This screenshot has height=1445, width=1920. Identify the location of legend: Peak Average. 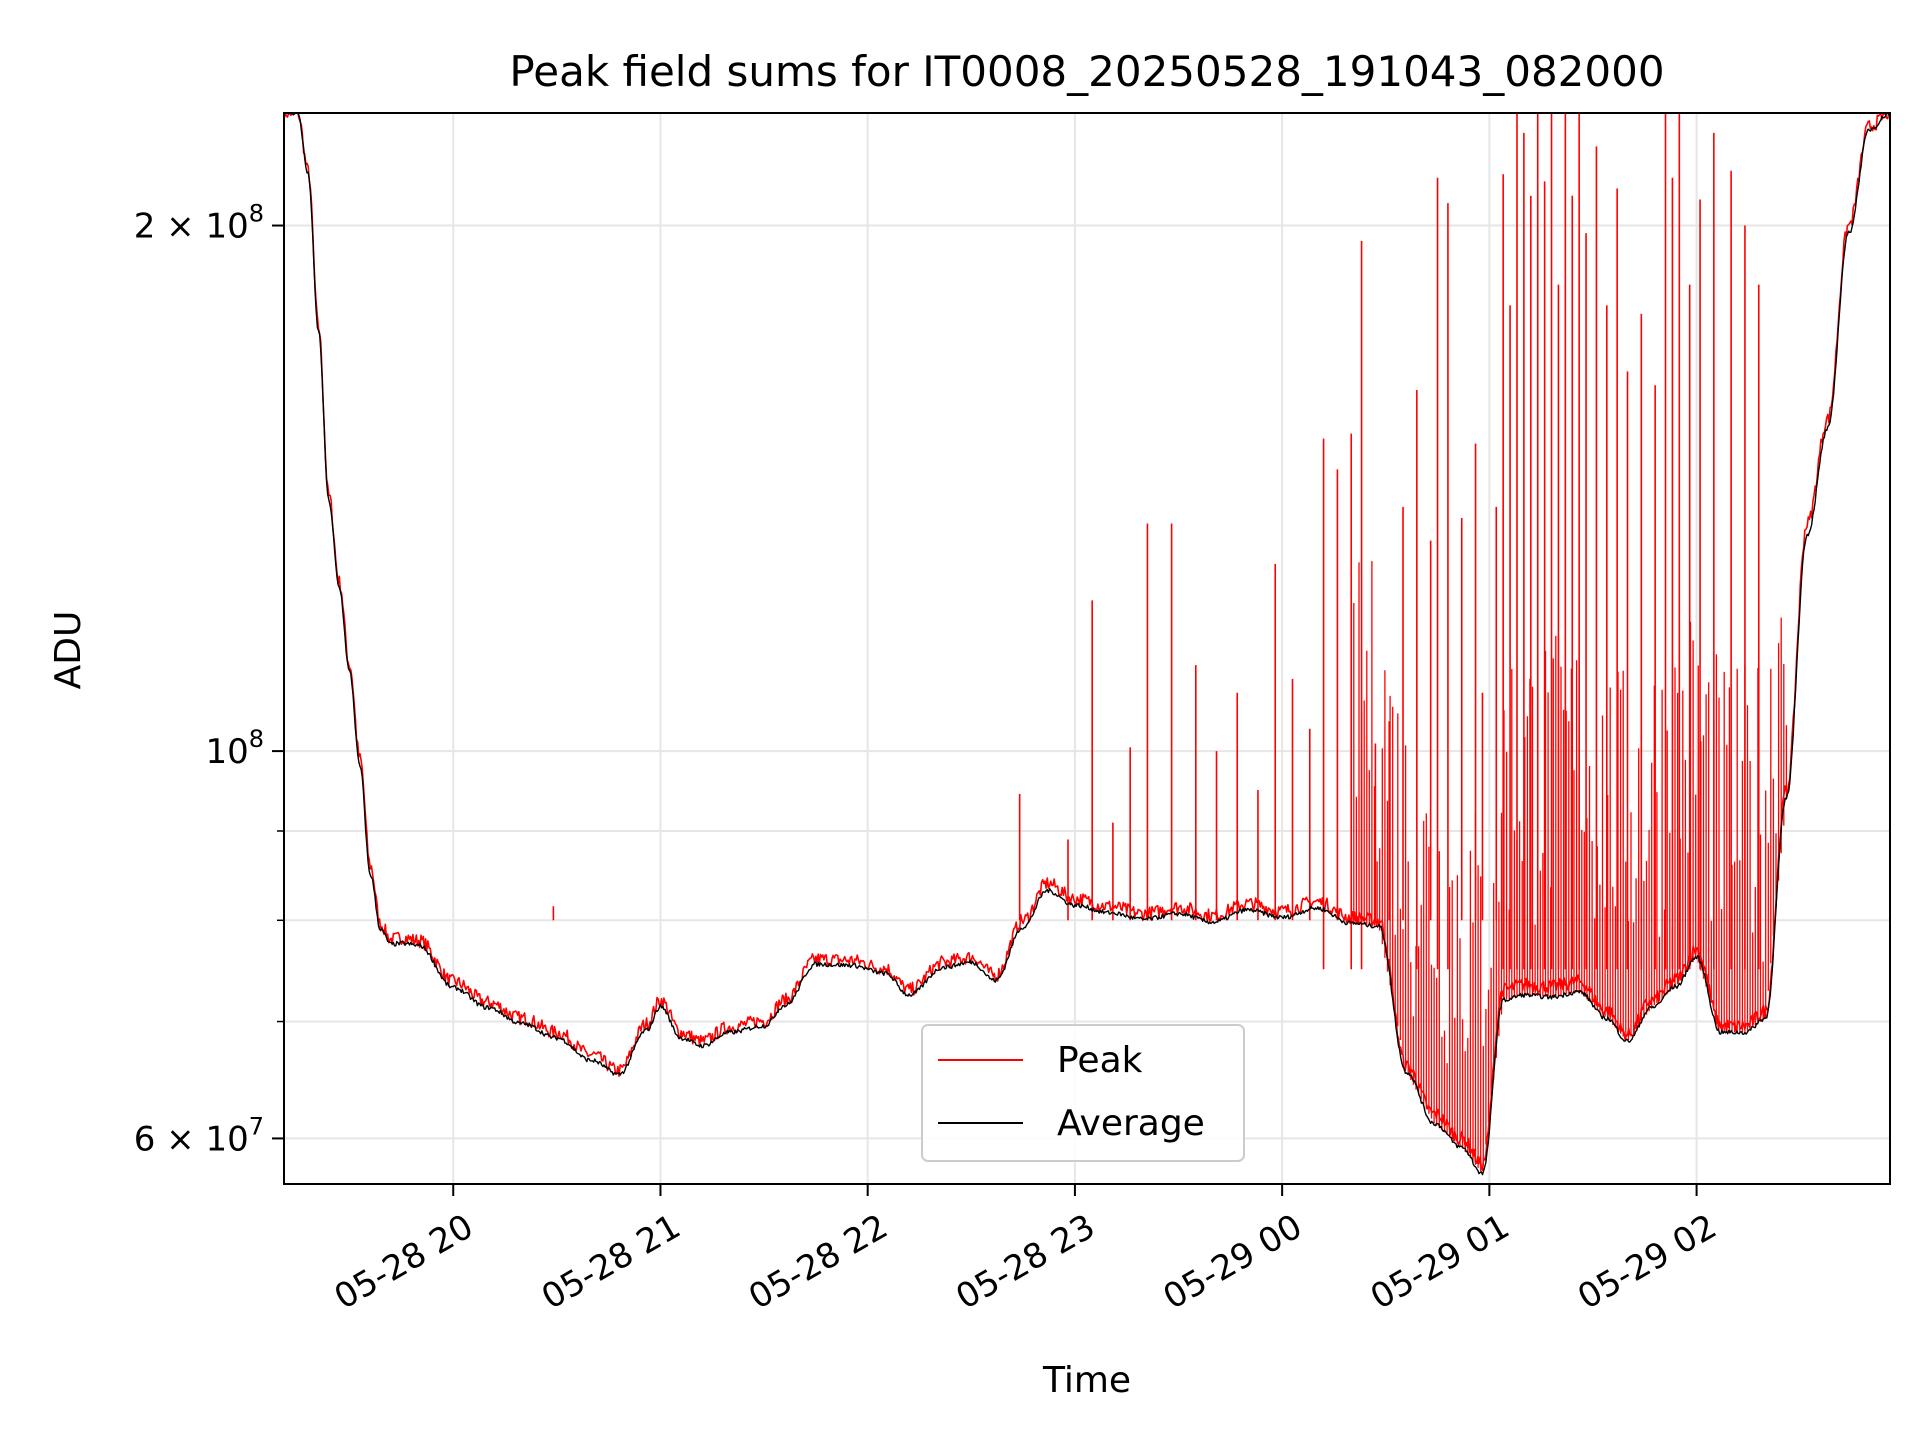
(1083, 1093).